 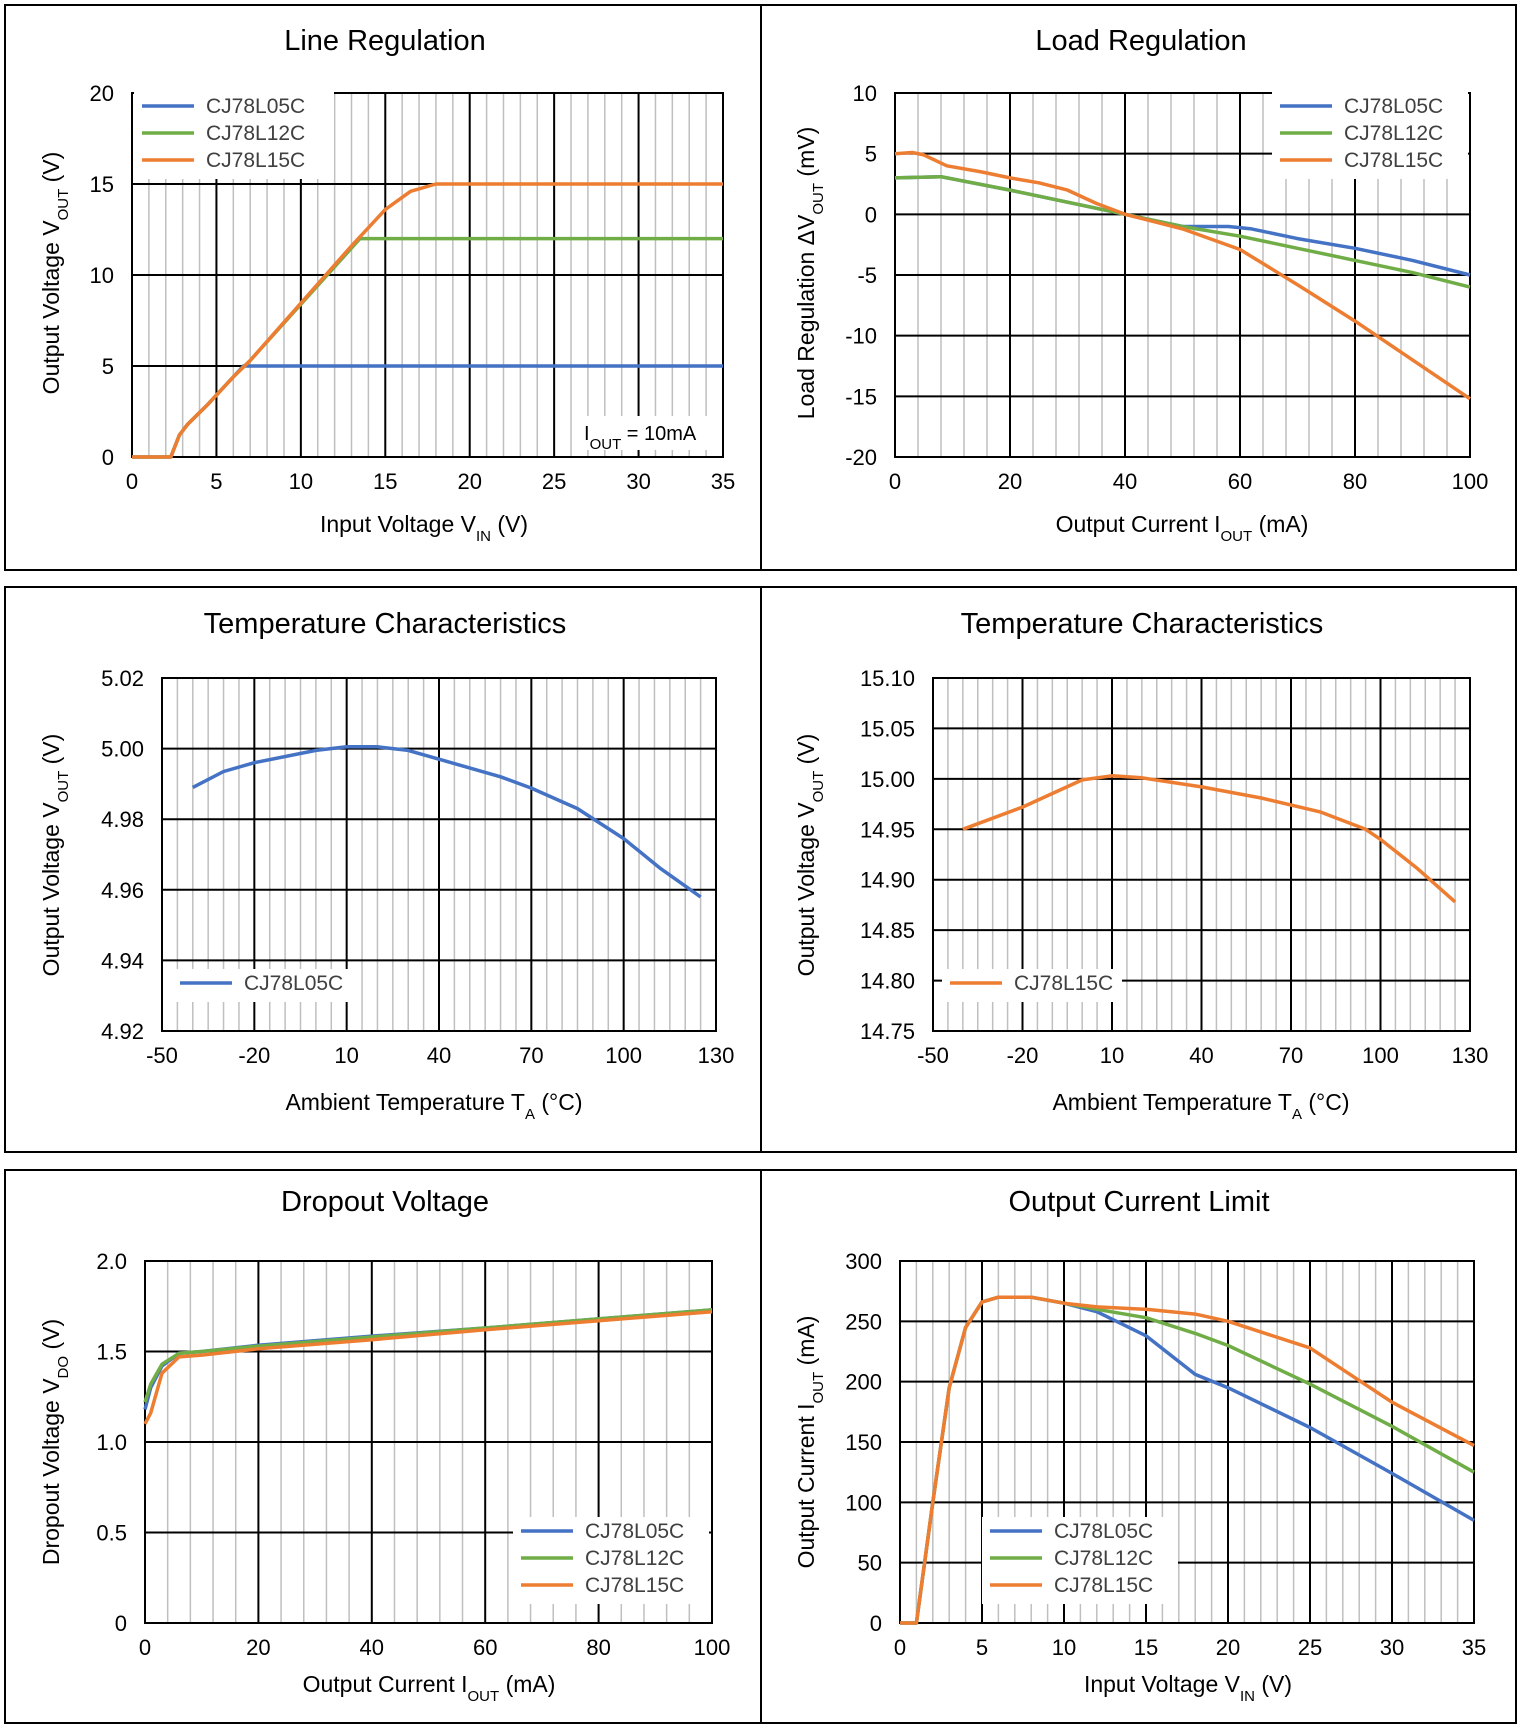 What do you see at coordinates (469, 481) in the screenshot?
I see `x-tick-label: 20` at bounding box center [469, 481].